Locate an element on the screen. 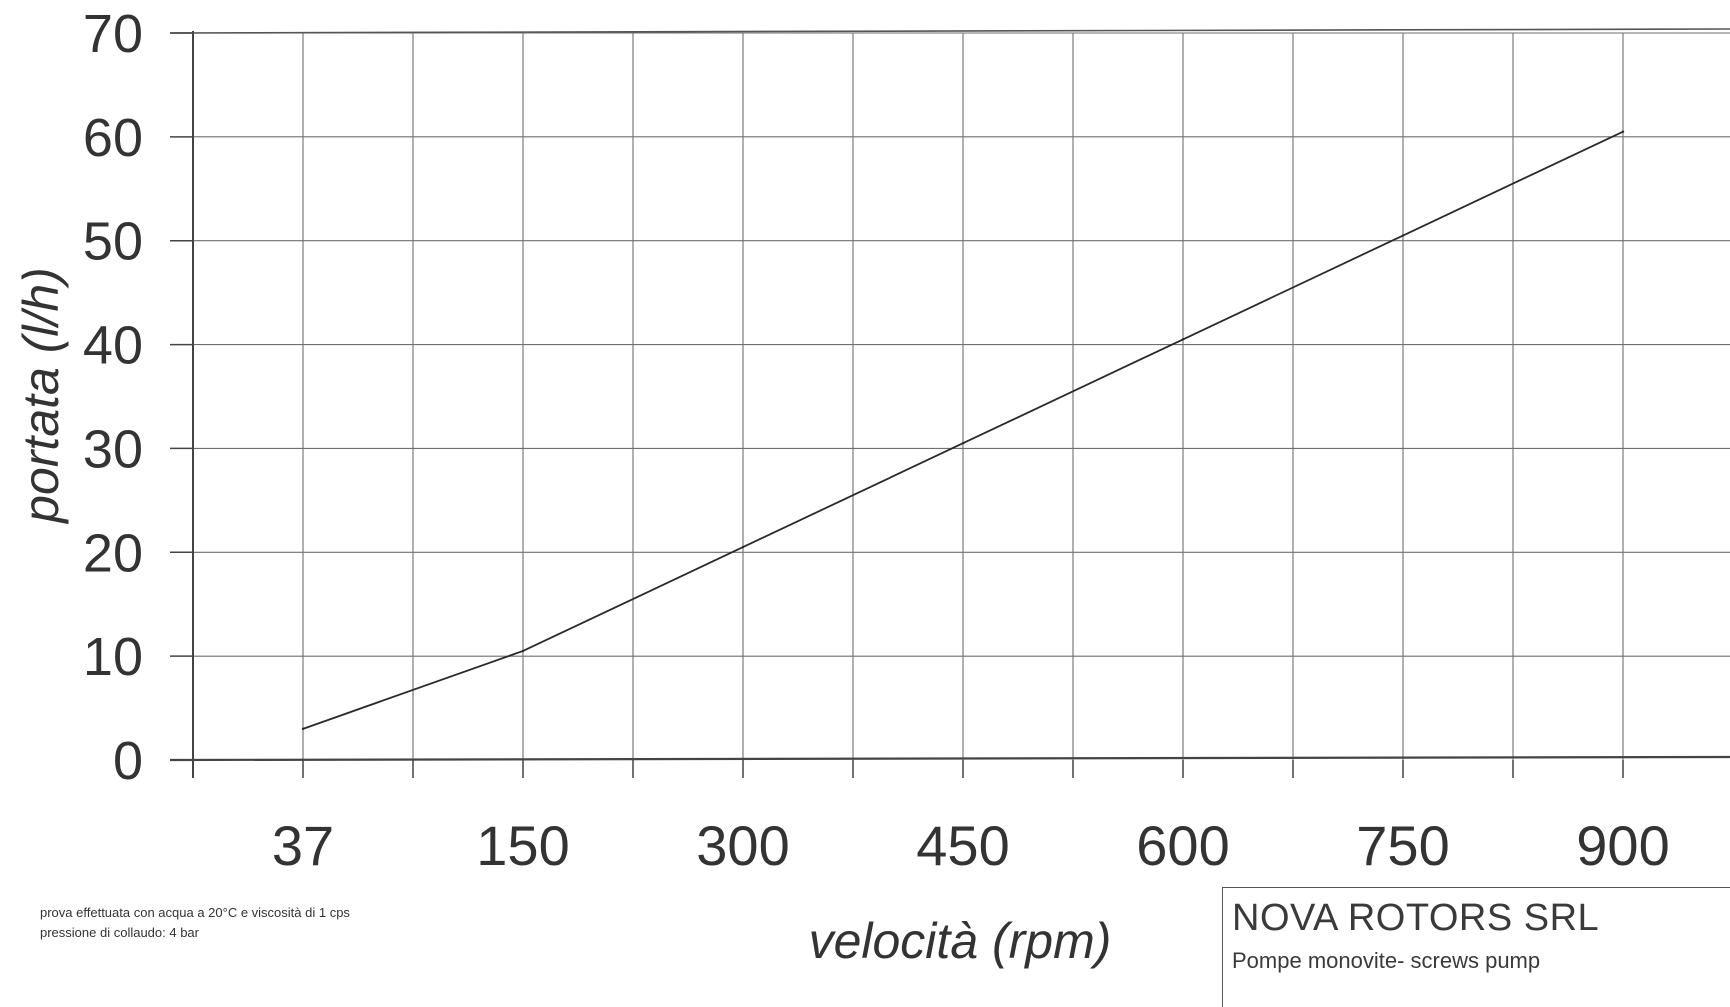 The image size is (1730, 1007). company-name: NOVA ROTORS SRL is located at coordinates (1416, 918).